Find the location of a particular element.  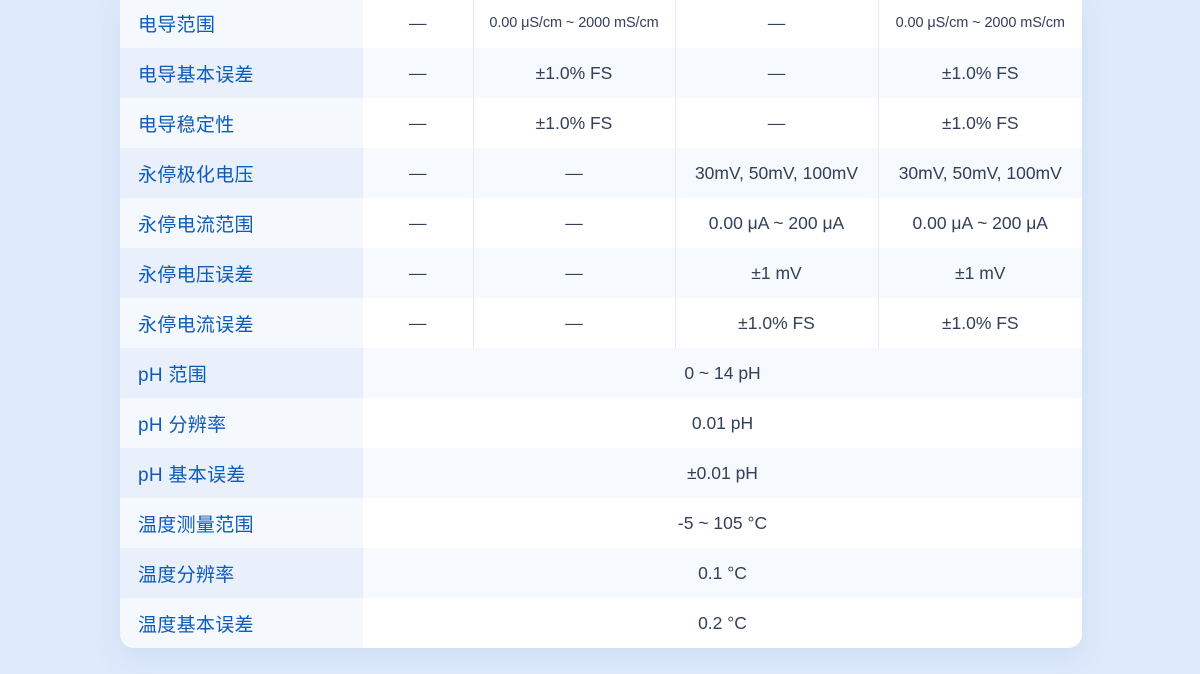

row-value-3: 30mV, 50mV, 100mV is located at coordinates (776, 173).